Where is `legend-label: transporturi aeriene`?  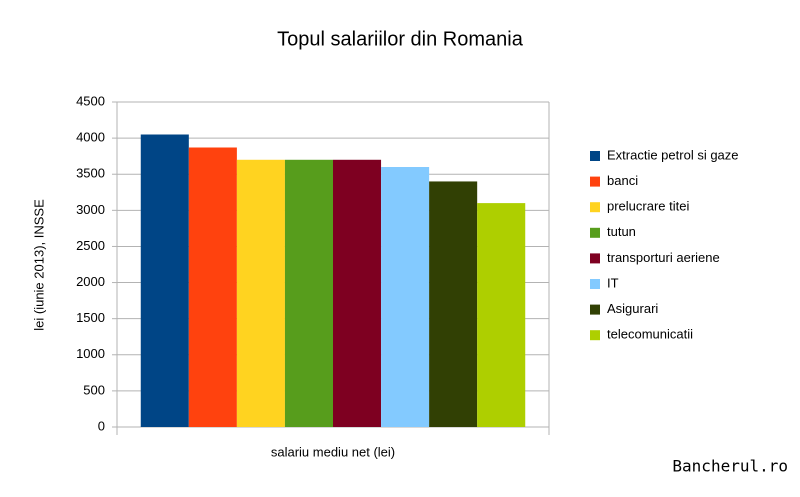 legend-label: transporturi aeriene is located at coordinates (663, 257).